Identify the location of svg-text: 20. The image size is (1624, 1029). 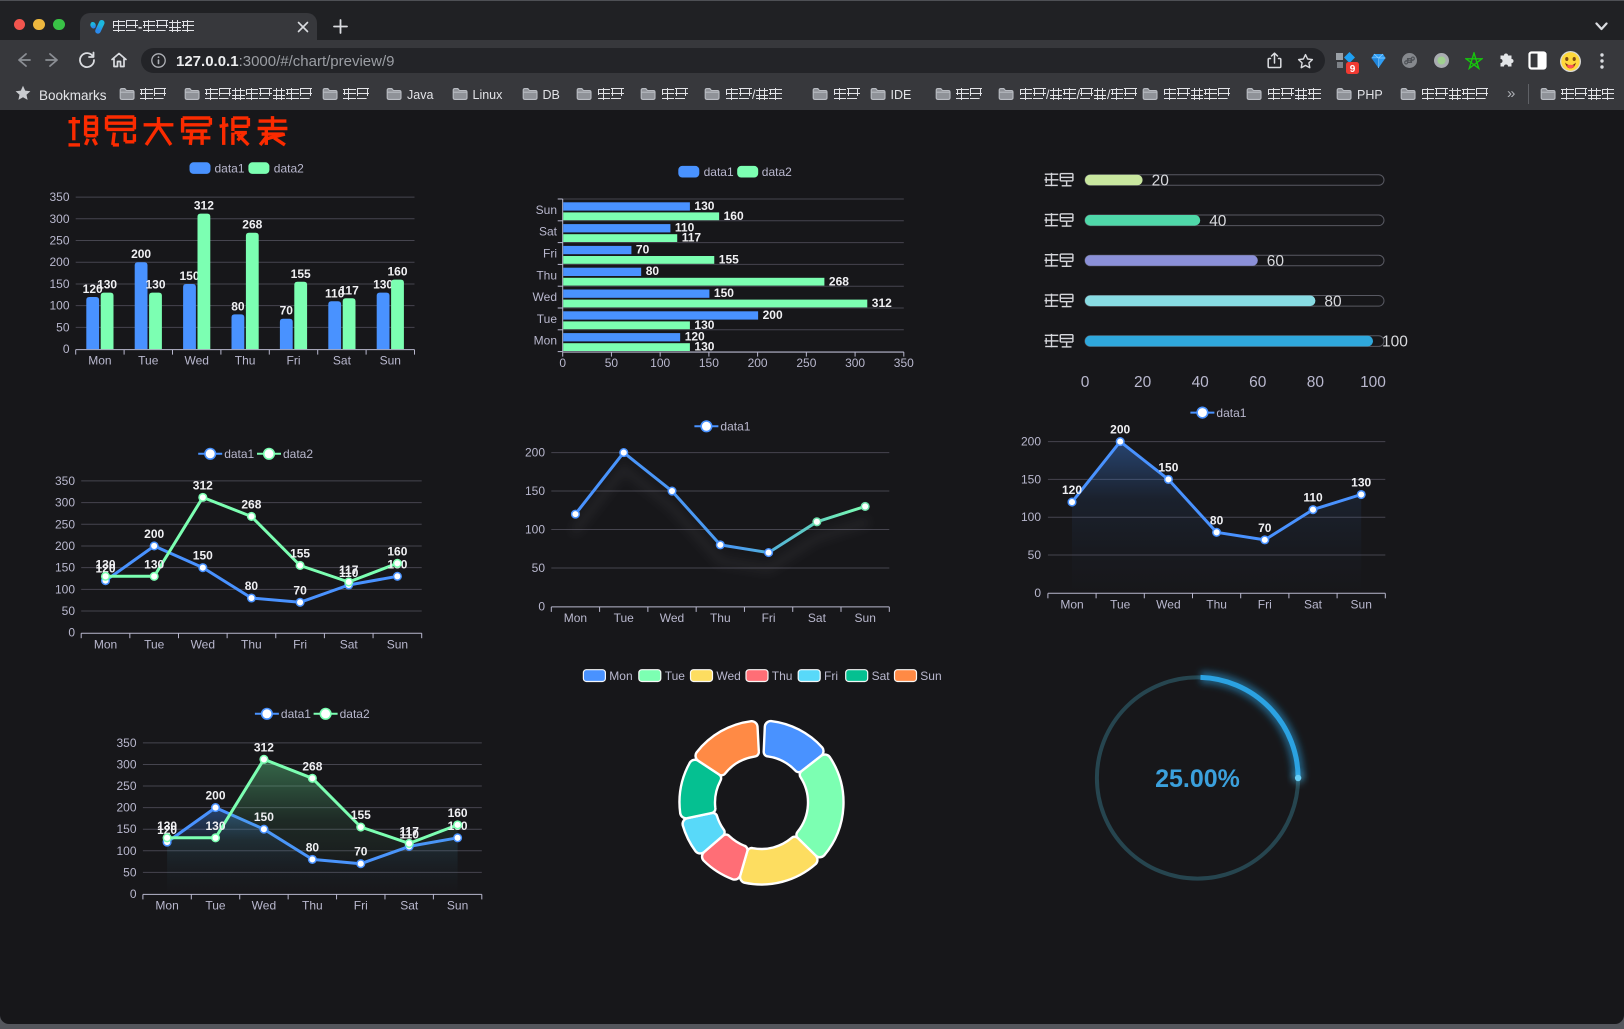
(1161, 181).